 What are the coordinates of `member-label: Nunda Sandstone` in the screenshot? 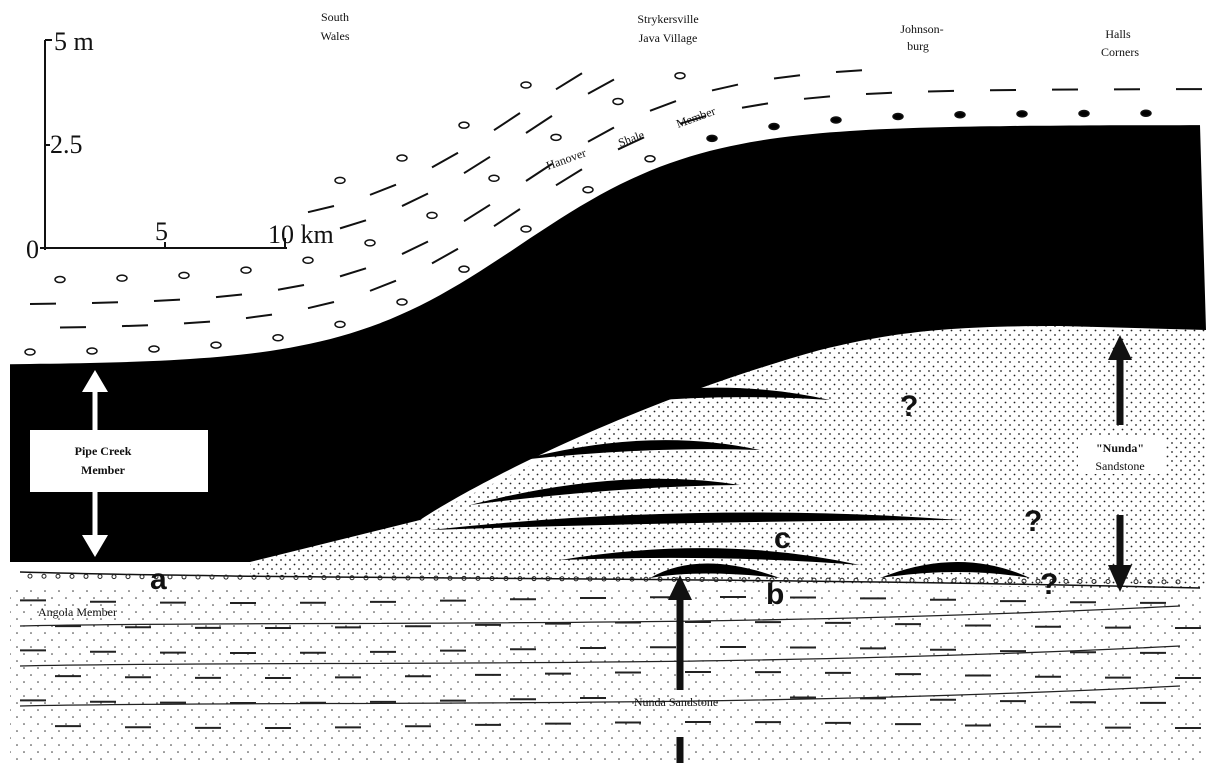 It's located at (676, 702).